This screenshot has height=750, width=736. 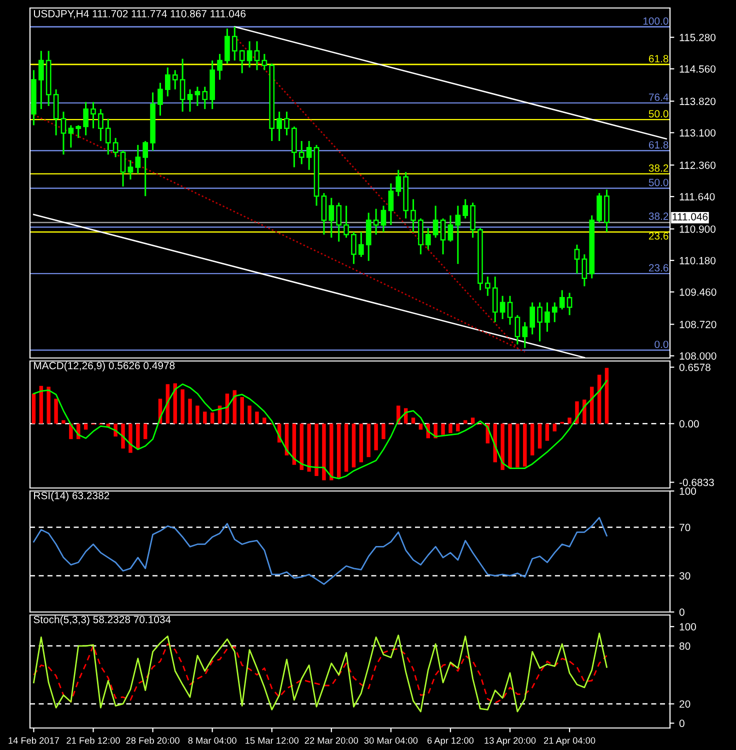 I want to click on x-tick-label: 13 Apr 20:00, so click(x=510, y=741).